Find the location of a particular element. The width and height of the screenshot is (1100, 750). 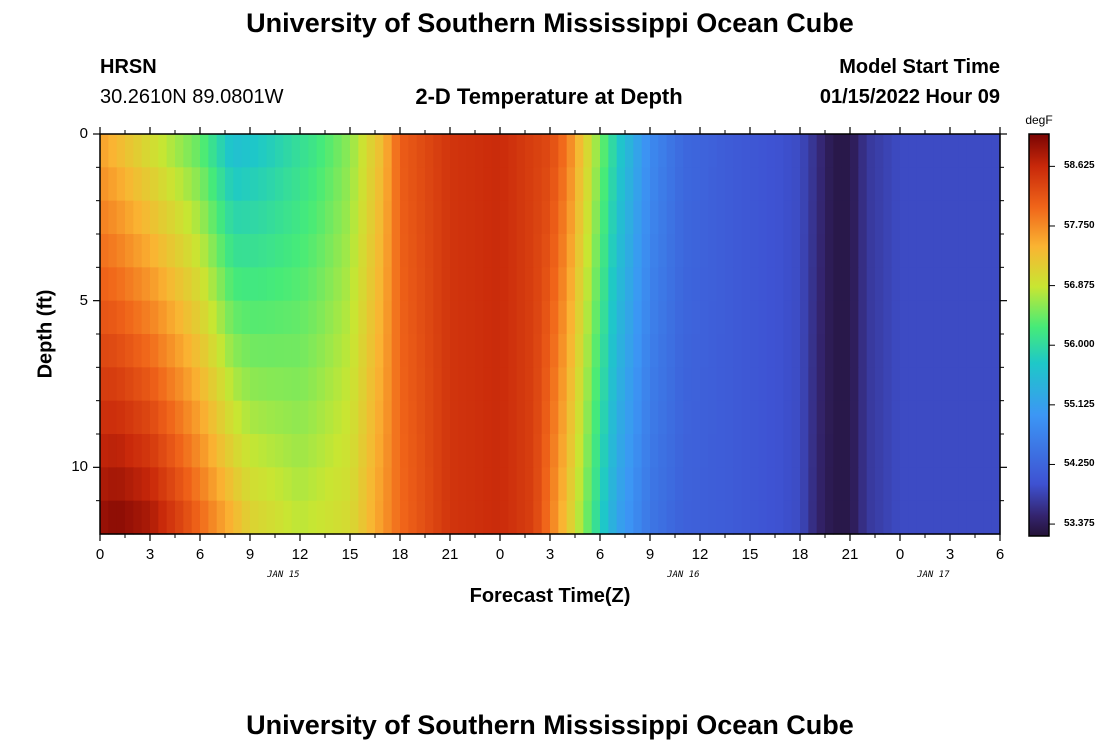

x-tick-label: 12 is located at coordinates (300, 554).